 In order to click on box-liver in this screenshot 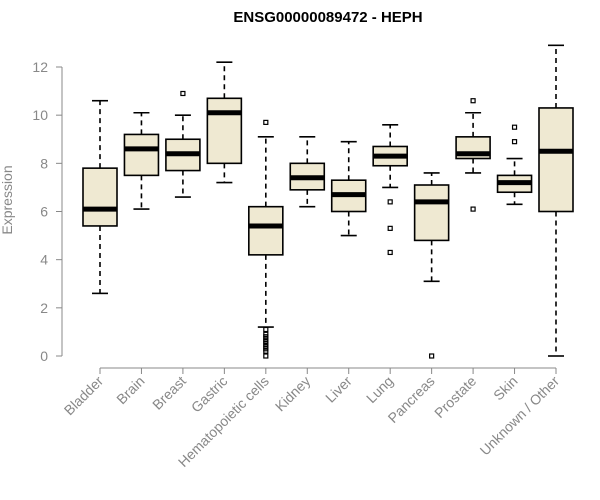, I will do `click(348, 188)`.